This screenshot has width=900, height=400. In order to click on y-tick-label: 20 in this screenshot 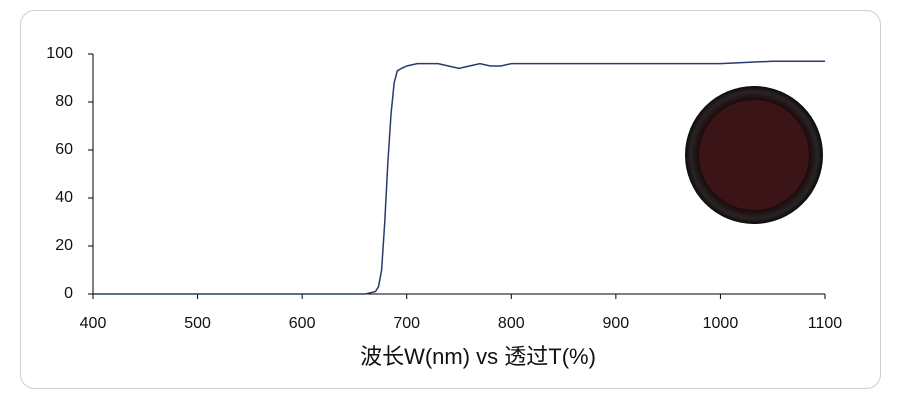, I will do `click(64, 245)`.